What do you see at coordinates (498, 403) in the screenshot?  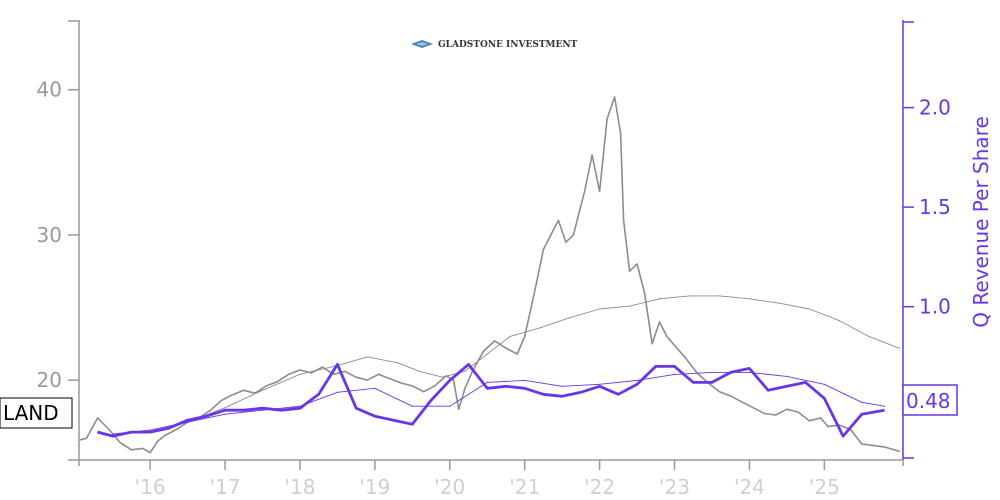 I see `revenue-moving-average-line-group` at bounding box center [498, 403].